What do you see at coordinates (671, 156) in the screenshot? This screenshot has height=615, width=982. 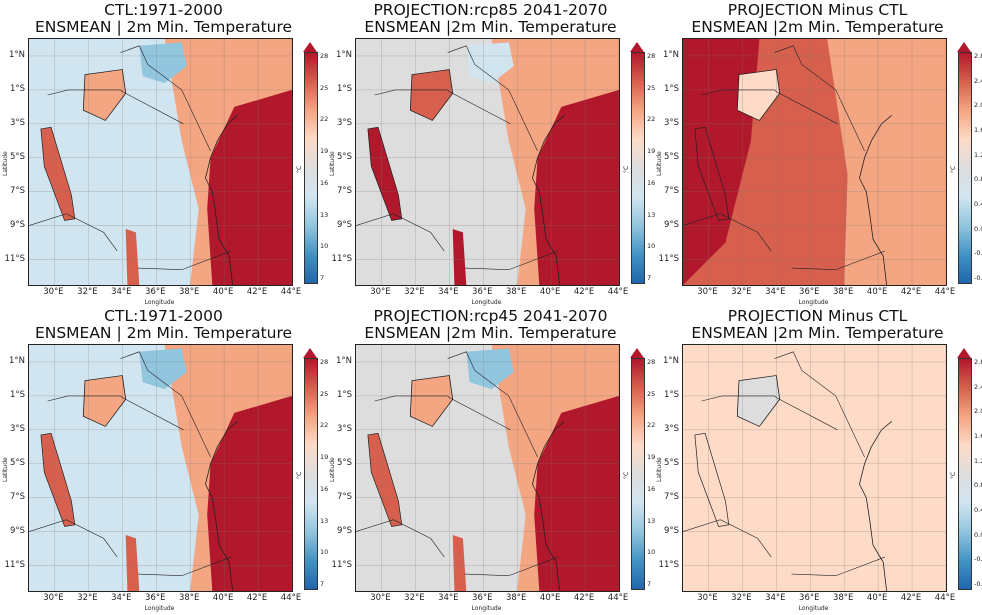 I see `lat-tick-label: 5°S` at bounding box center [671, 156].